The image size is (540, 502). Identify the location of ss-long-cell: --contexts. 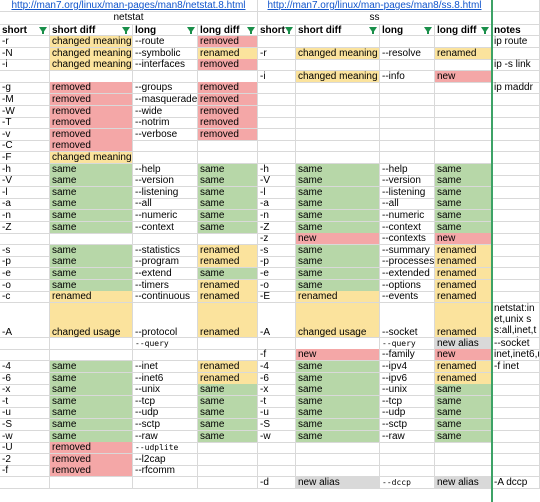
(407, 239).